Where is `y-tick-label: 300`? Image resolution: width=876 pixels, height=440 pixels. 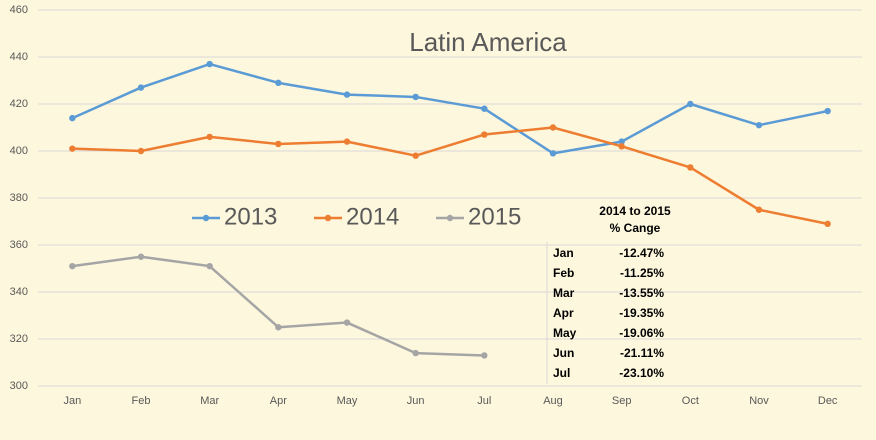
y-tick-label: 300 is located at coordinates (19, 386).